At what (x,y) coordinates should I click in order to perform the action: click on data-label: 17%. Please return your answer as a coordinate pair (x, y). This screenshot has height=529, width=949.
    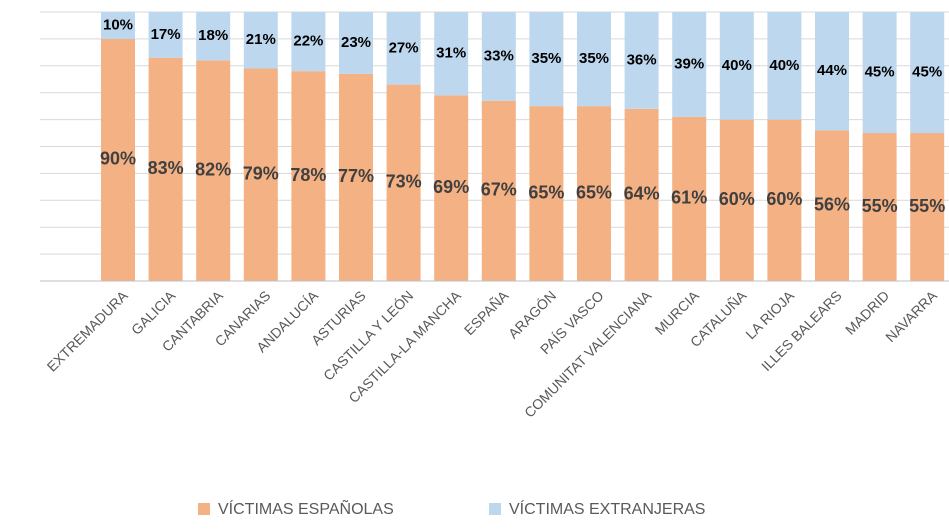
    Looking at the image, I should click on (166, 34).